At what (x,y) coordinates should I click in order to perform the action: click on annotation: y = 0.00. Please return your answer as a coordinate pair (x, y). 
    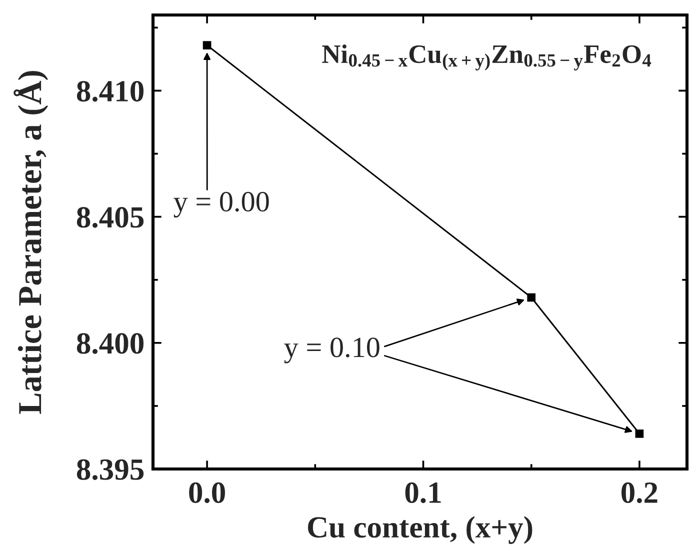
    Looking at the image, I should click on (221, 205).